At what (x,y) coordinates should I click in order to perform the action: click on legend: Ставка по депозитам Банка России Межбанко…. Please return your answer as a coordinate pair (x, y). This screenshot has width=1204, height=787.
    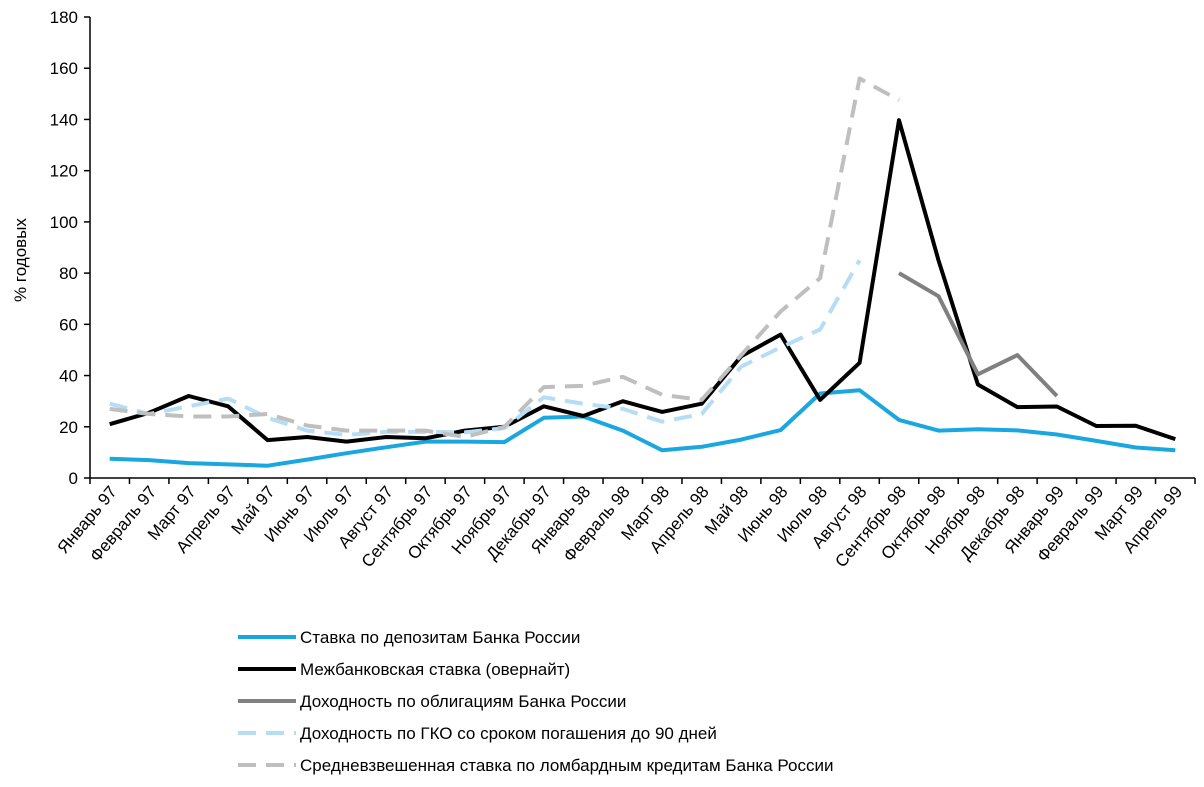
    Looking at the image, I should click on (535, 701).